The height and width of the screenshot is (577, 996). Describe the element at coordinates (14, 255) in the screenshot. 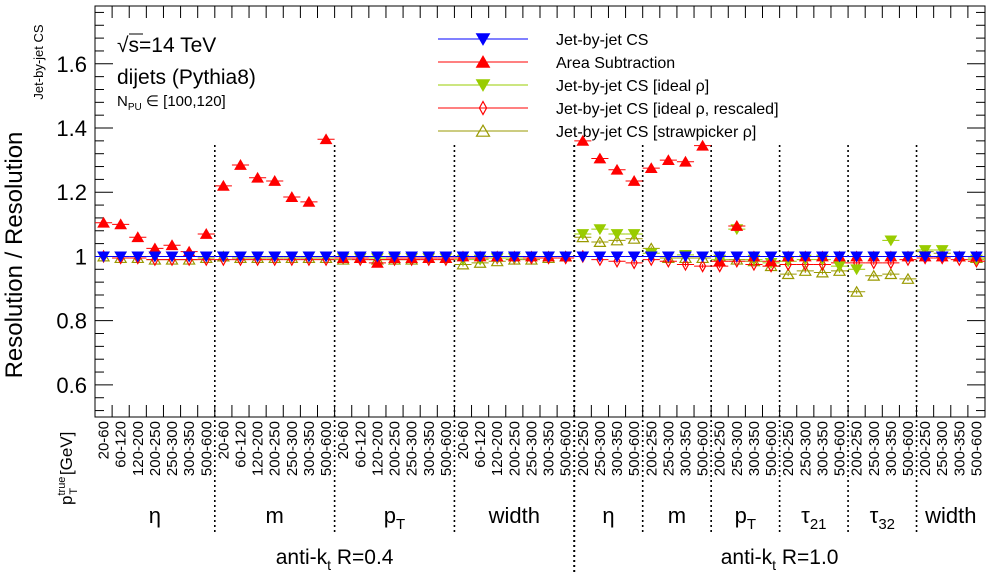

I see `y-axis-label: Resolution / Resolution` at that location.